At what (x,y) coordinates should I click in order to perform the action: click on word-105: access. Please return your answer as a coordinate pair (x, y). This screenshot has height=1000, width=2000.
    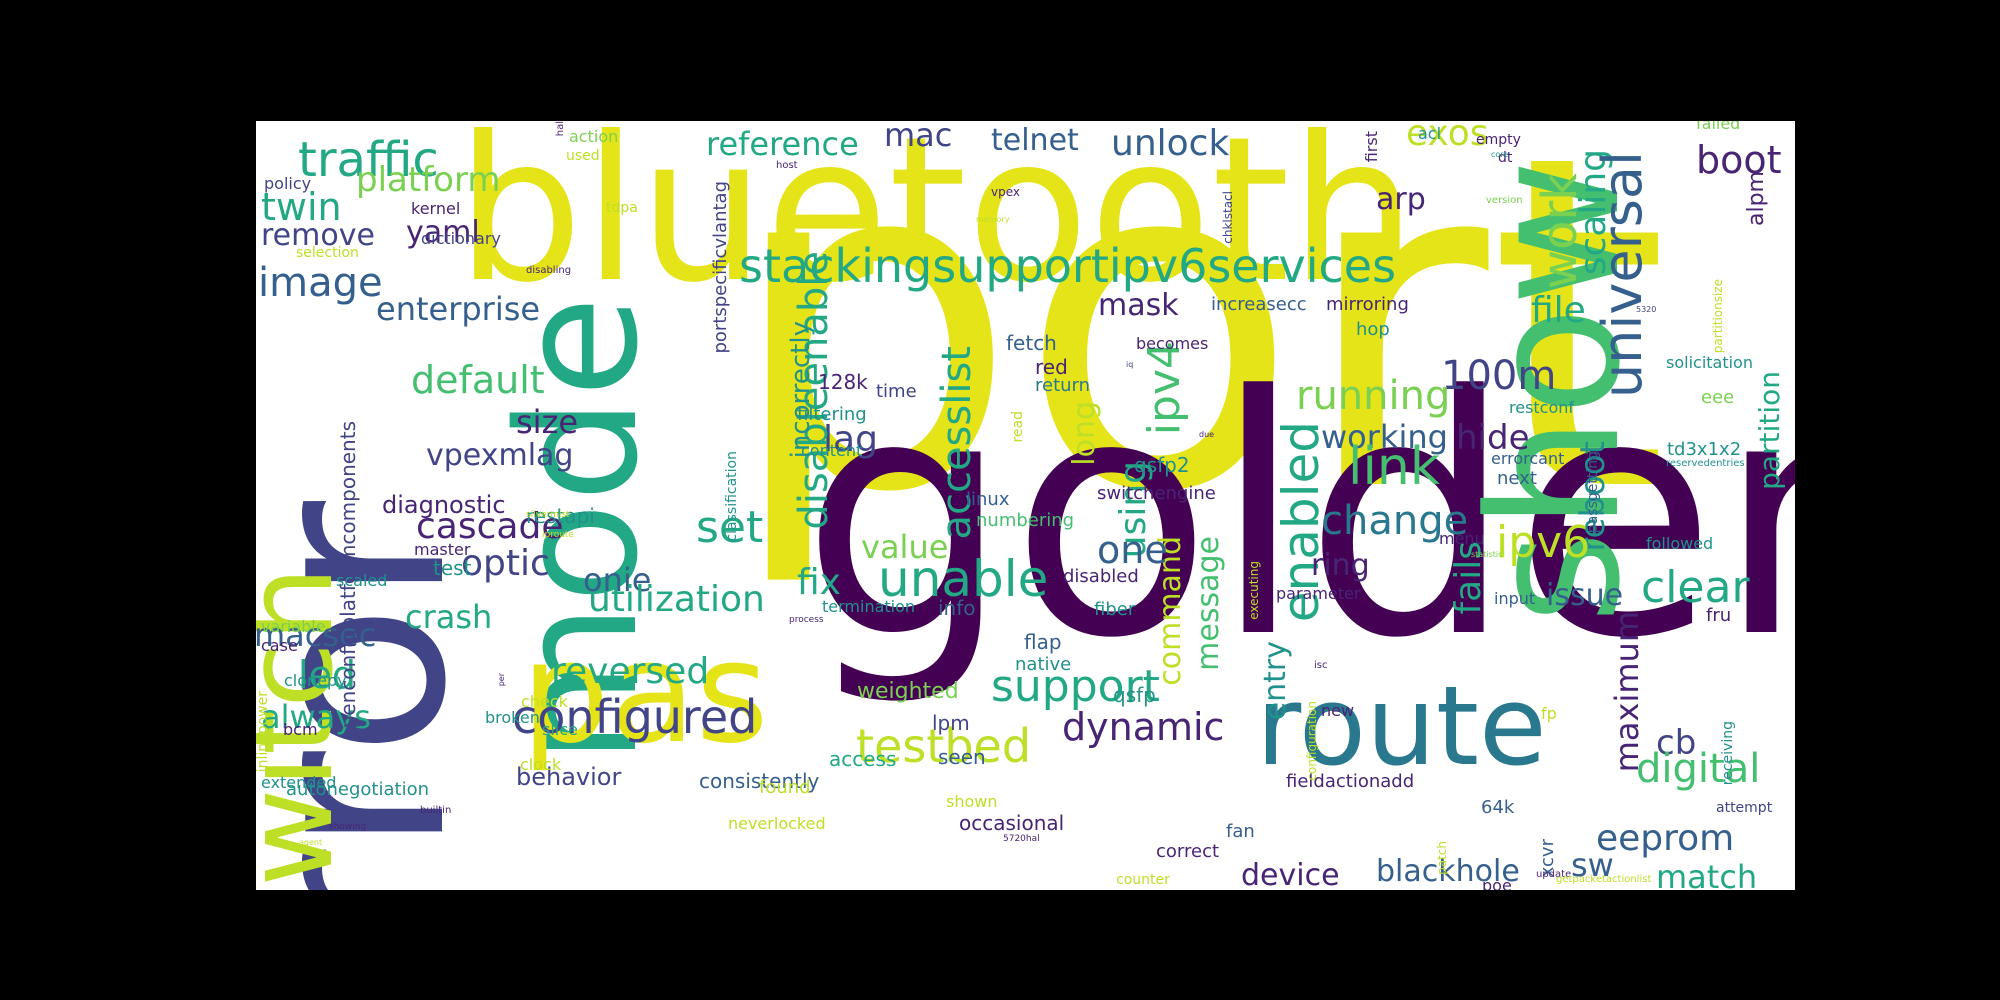
    Looking at the image, I should click on (863, 759).